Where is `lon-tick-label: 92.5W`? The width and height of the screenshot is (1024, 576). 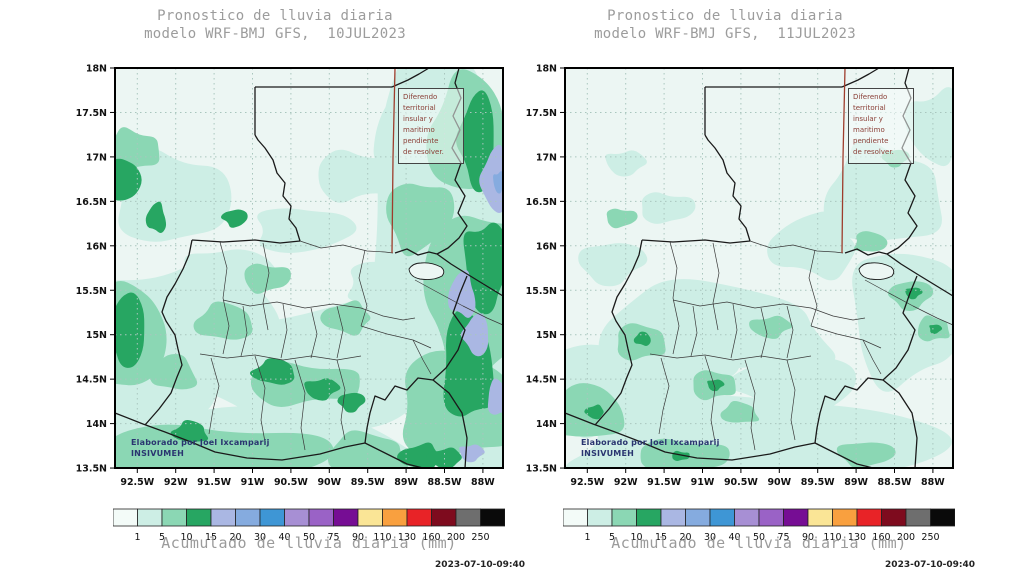
lon-tick-label: 92.5W is located at coordinates (137, 482).